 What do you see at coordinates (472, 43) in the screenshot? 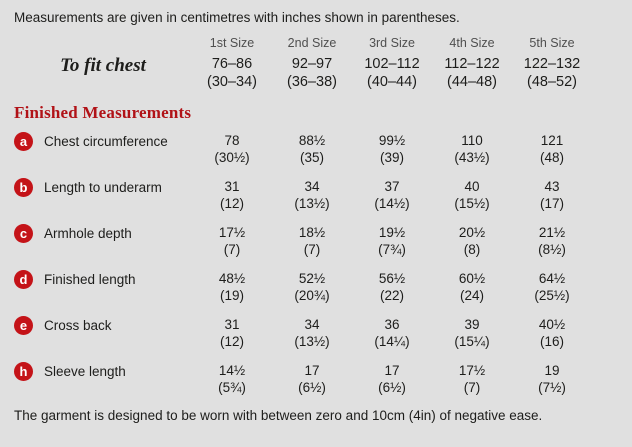
I see `size-header-4: 4th Size` at bounding box center [472, 43].